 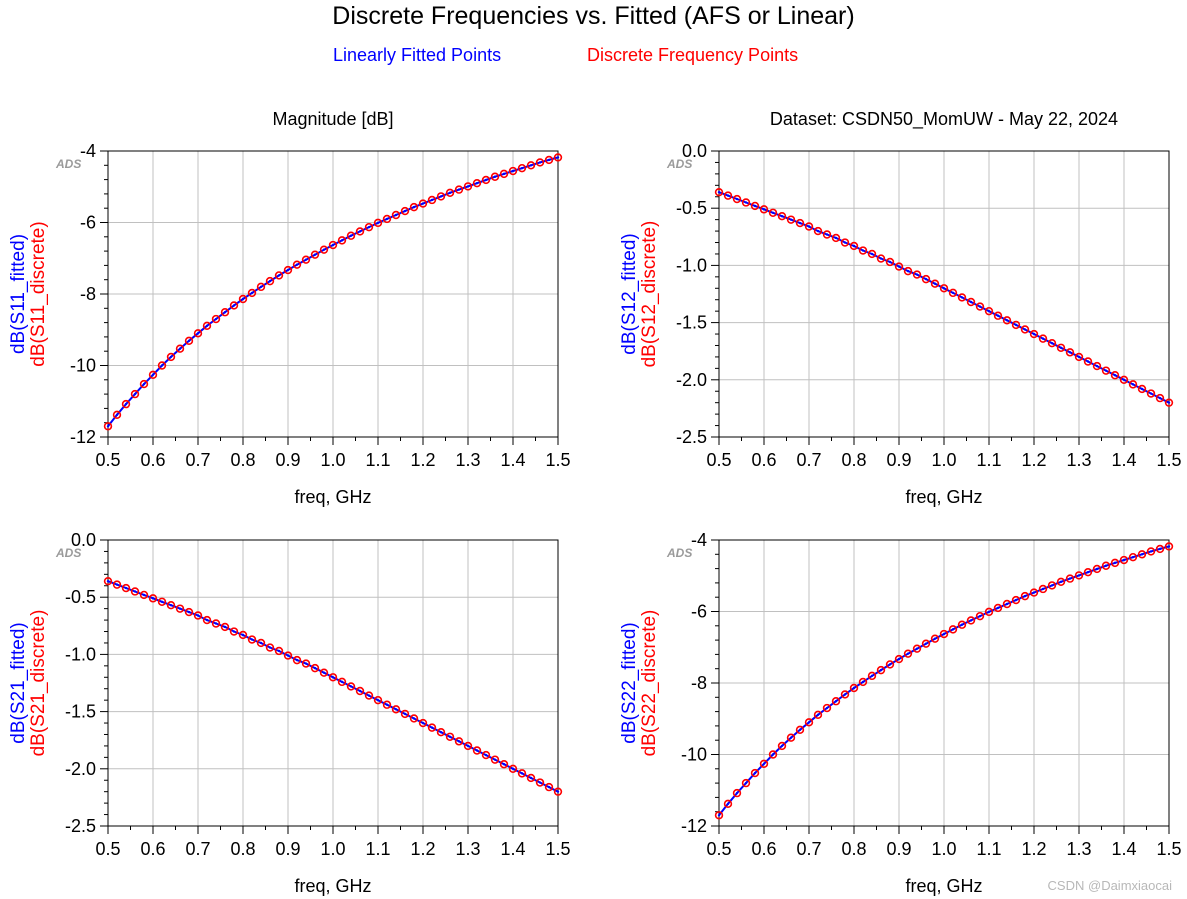 What do you see at coordinates (629, 682) in the screenshot?
I see `y-axis-label-fitted: dB(S22_fitted)` at bounding box center [629, 682].